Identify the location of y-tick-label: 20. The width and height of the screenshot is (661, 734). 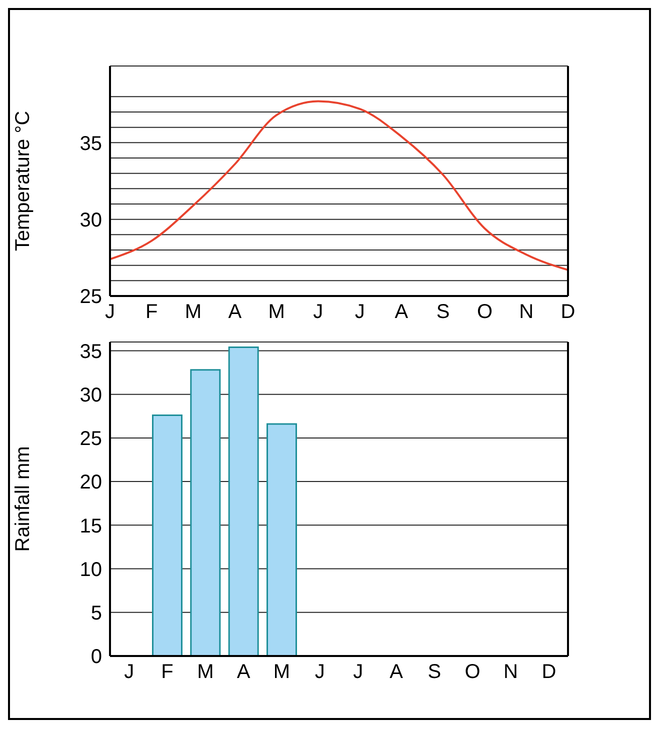
(91, 483).